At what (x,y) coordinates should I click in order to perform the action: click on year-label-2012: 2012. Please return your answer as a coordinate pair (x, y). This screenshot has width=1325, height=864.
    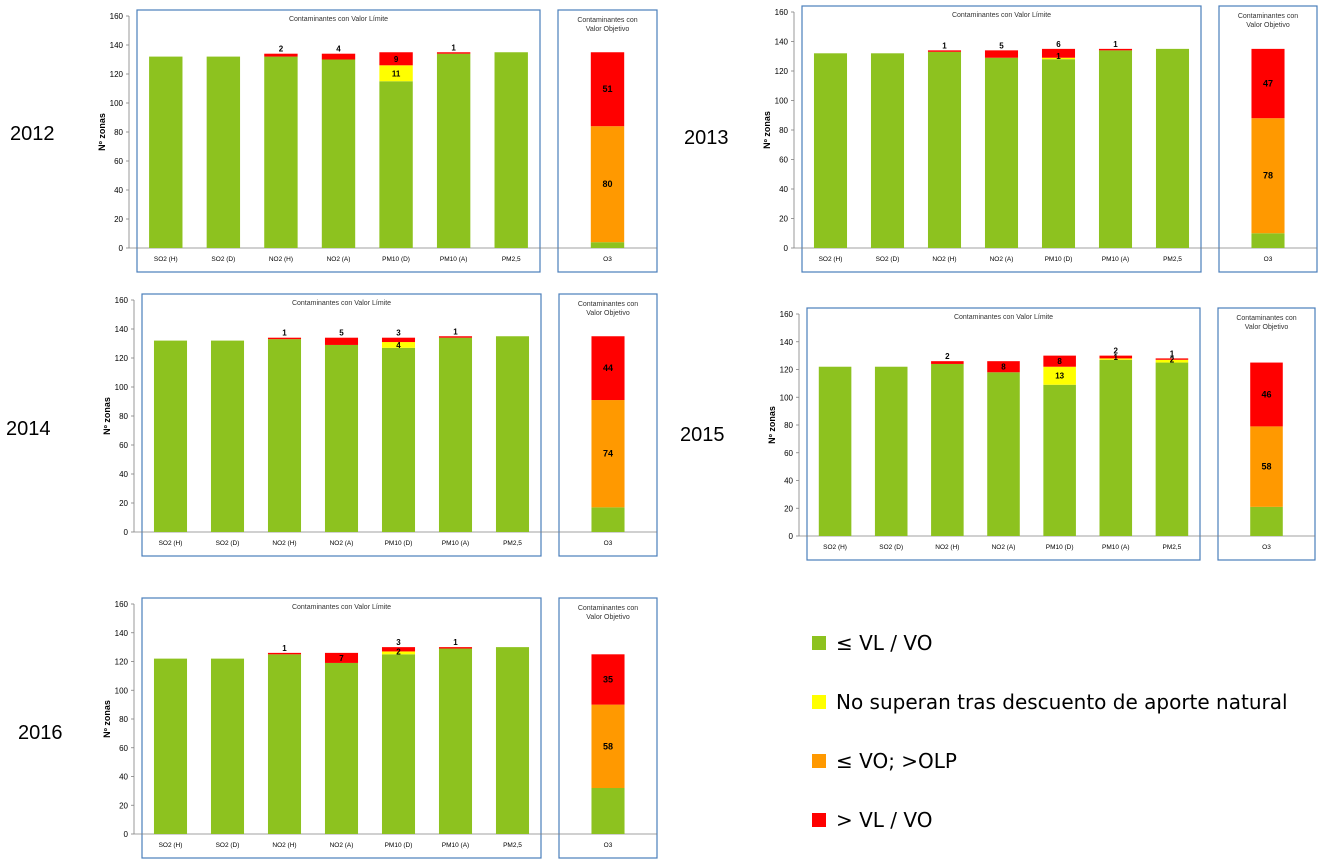
    Looking at the image, I should click on (32, 134).